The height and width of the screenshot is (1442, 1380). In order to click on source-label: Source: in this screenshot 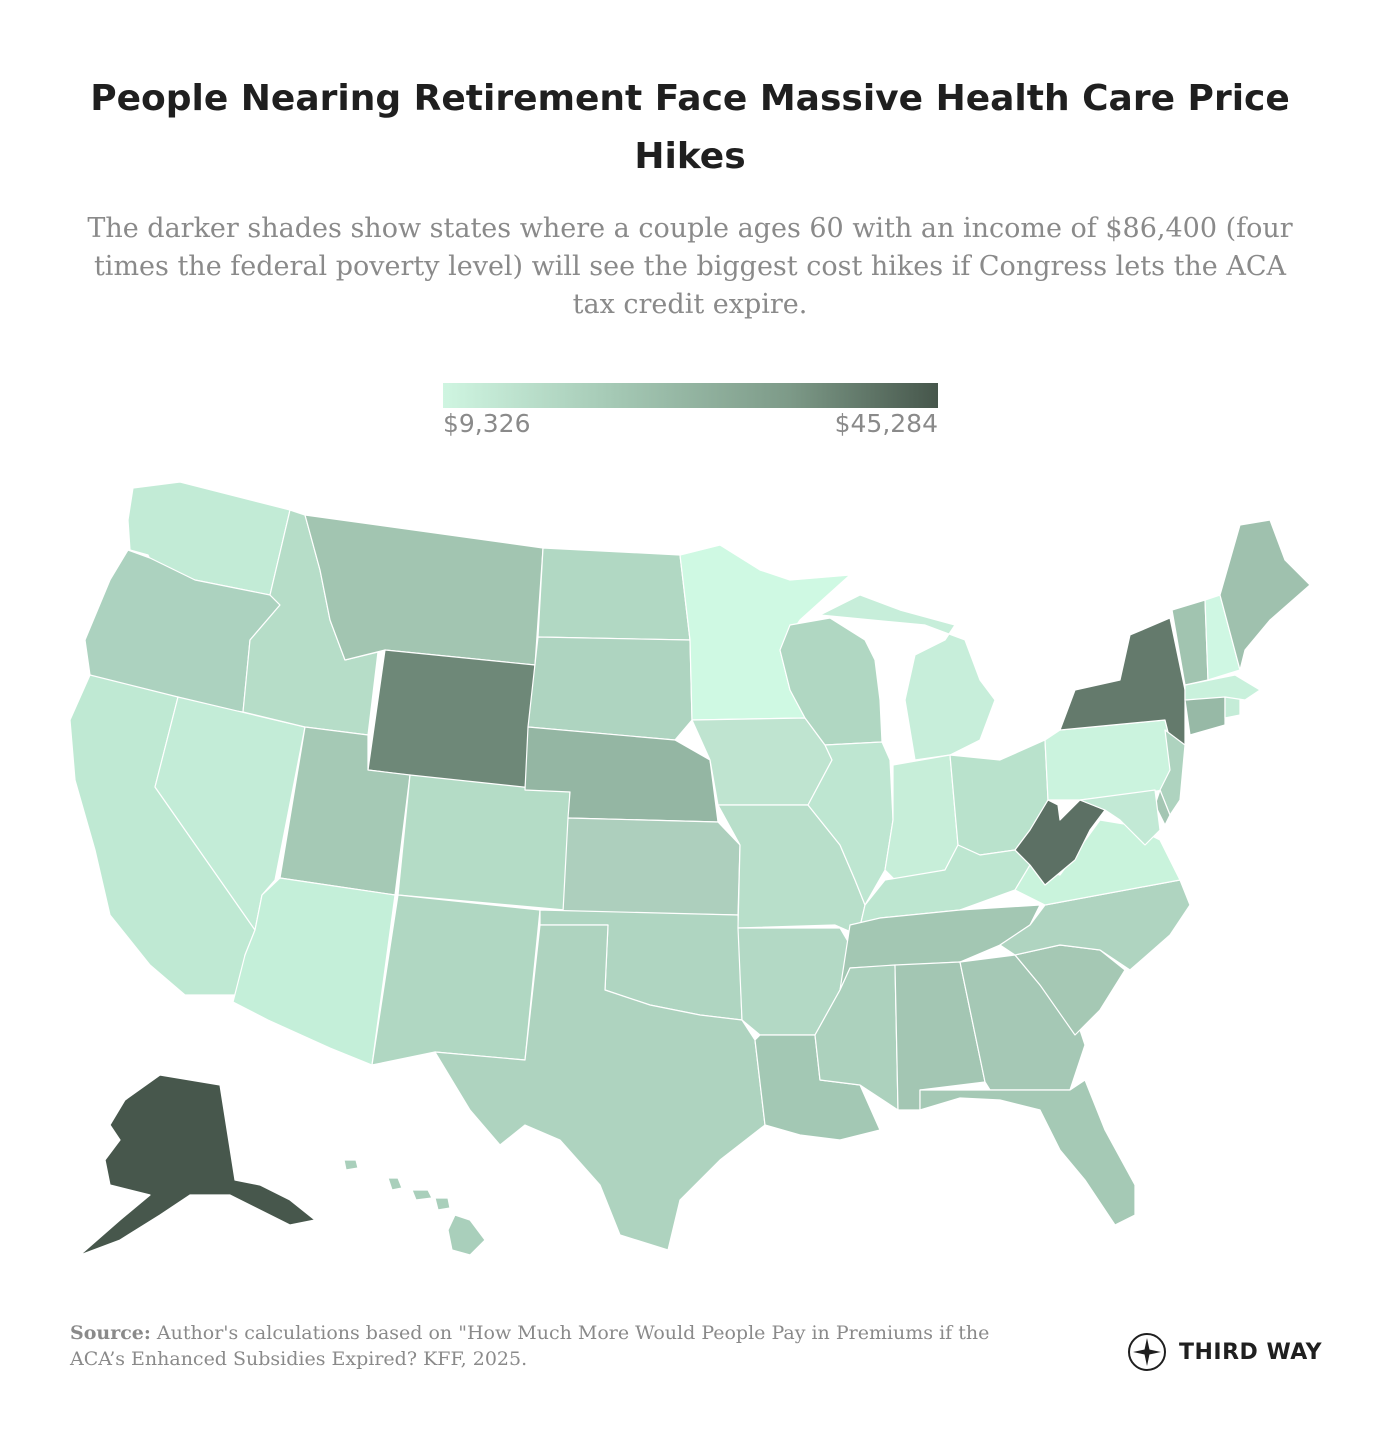, I will do `click(110, 1333)`.